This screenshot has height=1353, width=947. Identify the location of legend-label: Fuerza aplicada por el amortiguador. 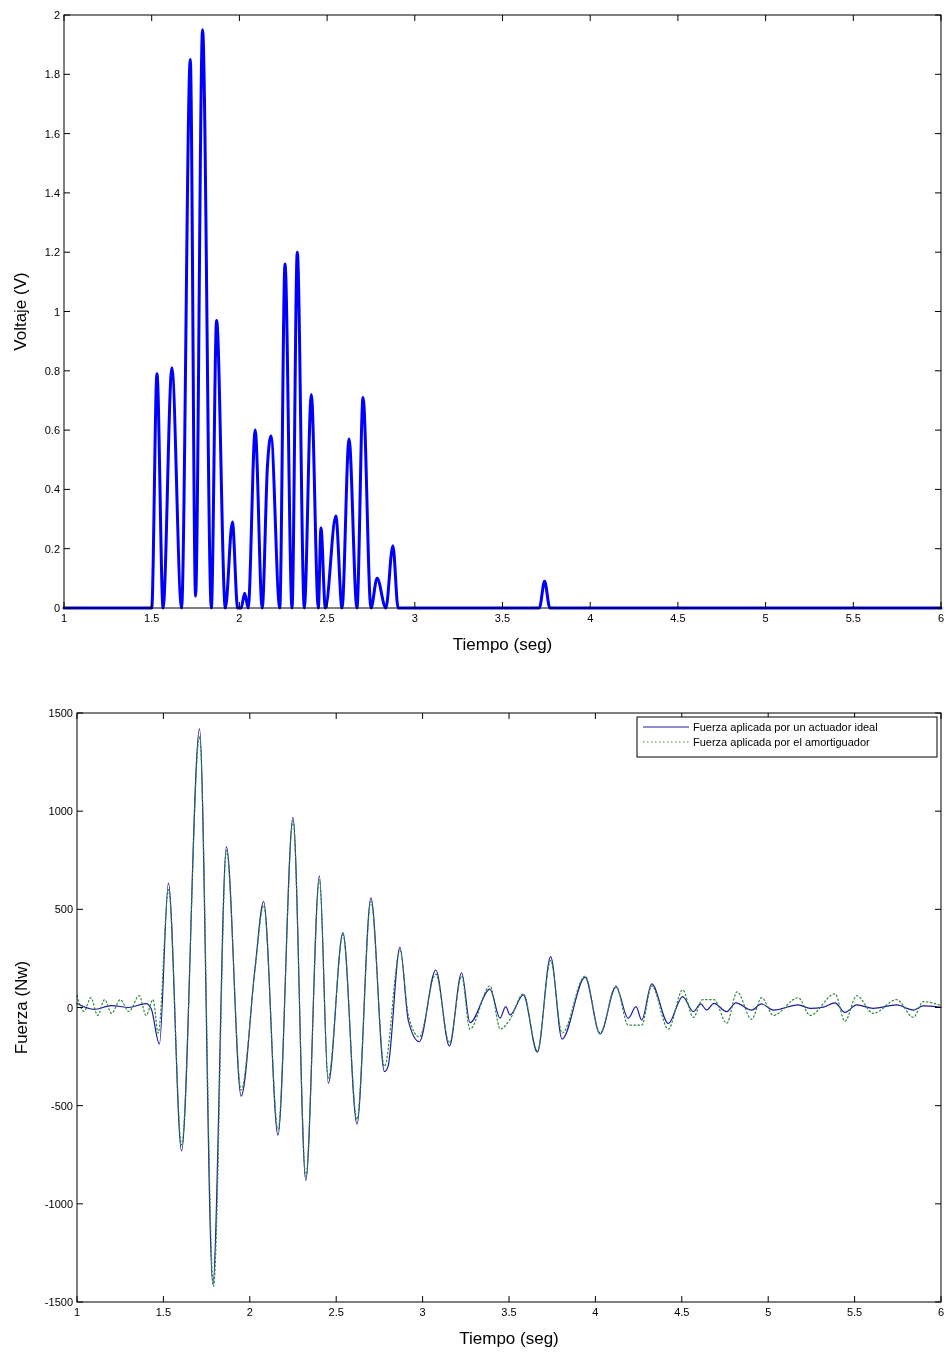
(782, 742).